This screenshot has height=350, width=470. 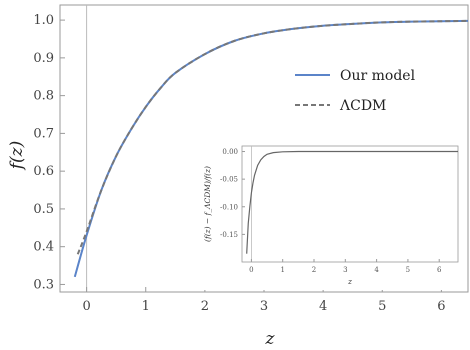 I want to click on x-tick-label: 2, so click(x=205, y=306).